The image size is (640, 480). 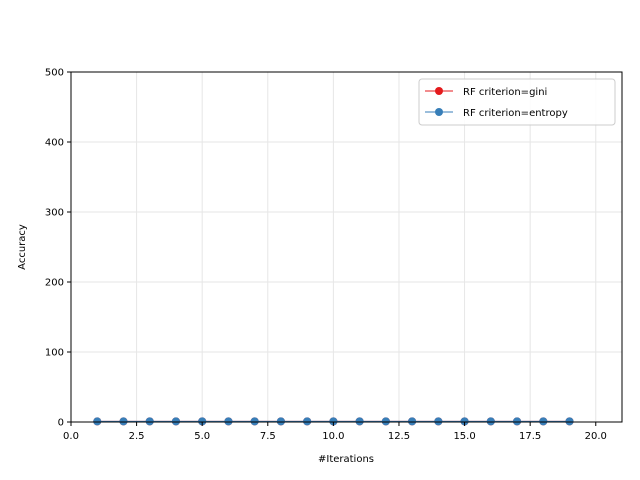 I want to click on series-layer, so click(x=333, y=421).